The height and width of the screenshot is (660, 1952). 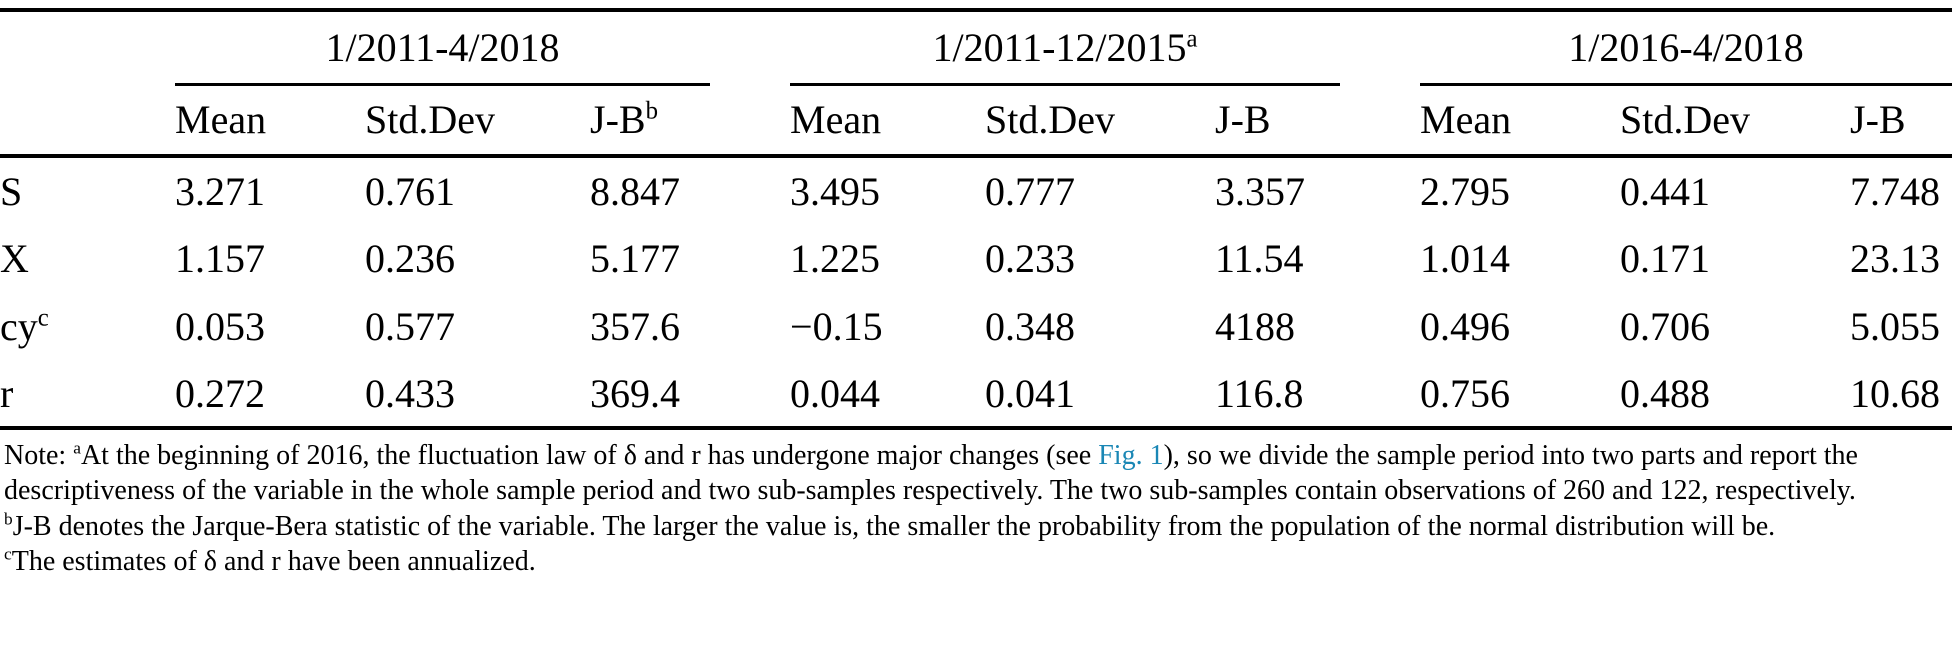 What do you see at coordinates (1465, 191) in the screenshot?
I see `table-cell: 2.795` at bounding box center [1465, 191].